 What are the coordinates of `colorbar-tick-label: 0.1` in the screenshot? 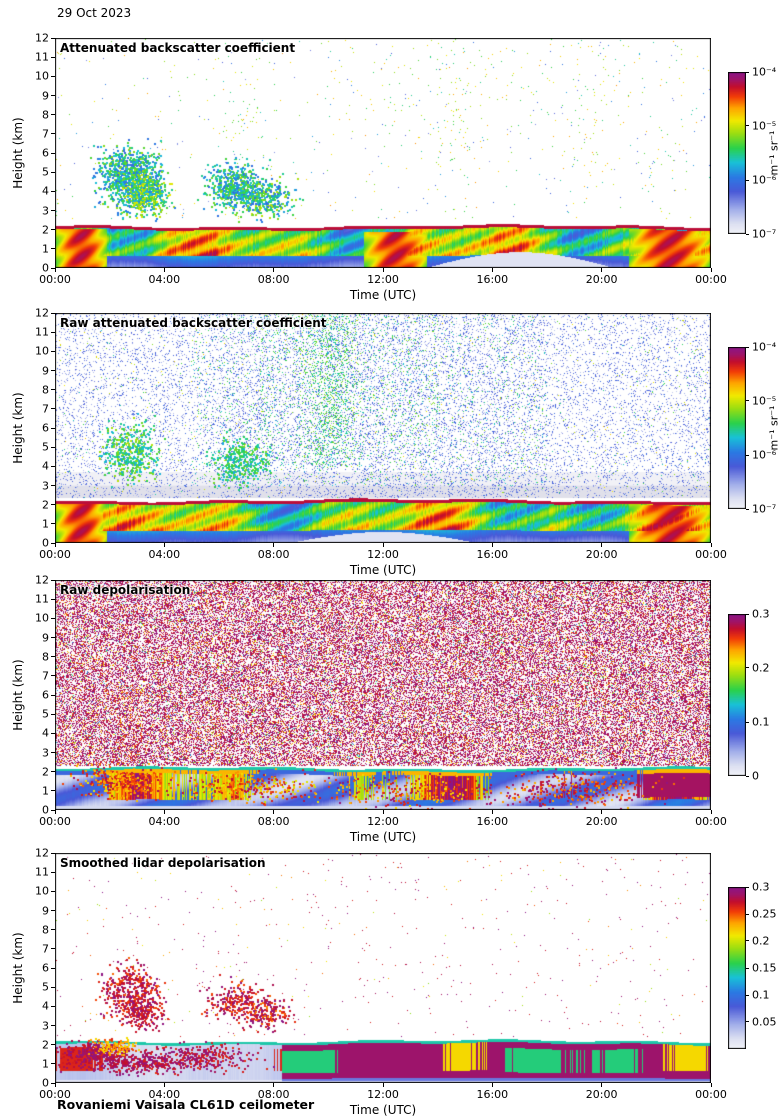 It's located at (761, 995).